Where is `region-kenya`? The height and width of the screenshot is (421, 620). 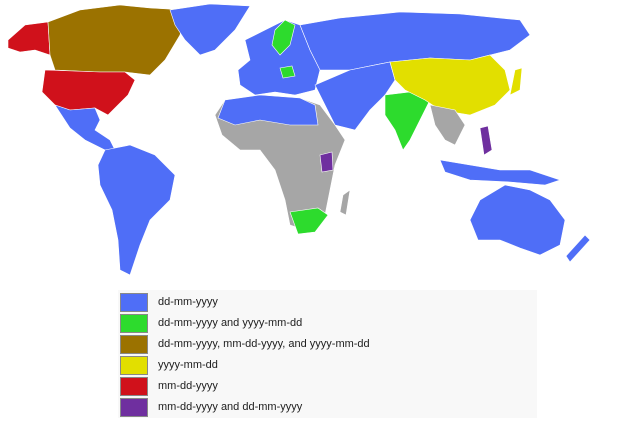
region-kenya is located at coordinates (326, 162).